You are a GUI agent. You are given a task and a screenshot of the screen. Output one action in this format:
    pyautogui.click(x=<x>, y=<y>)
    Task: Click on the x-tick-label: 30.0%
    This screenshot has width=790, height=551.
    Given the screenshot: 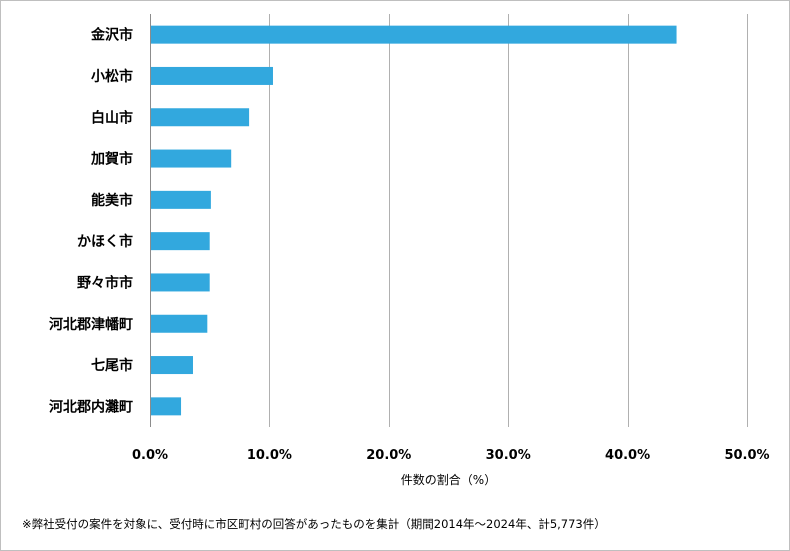 What is the action you would take?
    pyautogui.click(x=508, y=455)
    